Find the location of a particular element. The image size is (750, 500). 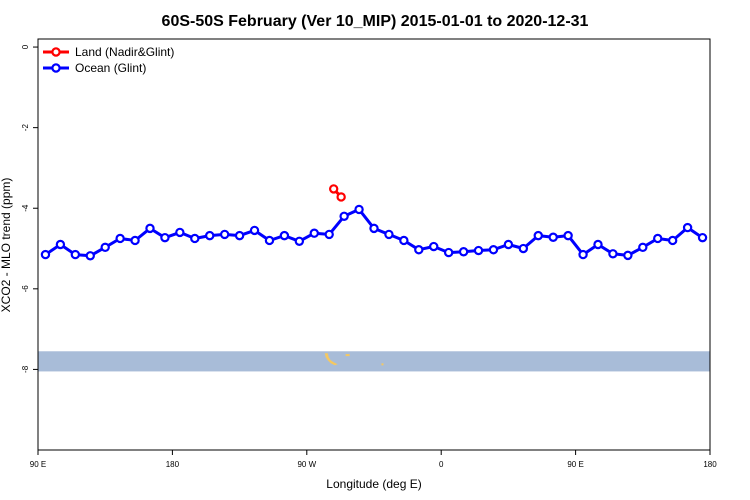

legend-label: Land (Nadir&Glint) is located at coordinates (124, 52).